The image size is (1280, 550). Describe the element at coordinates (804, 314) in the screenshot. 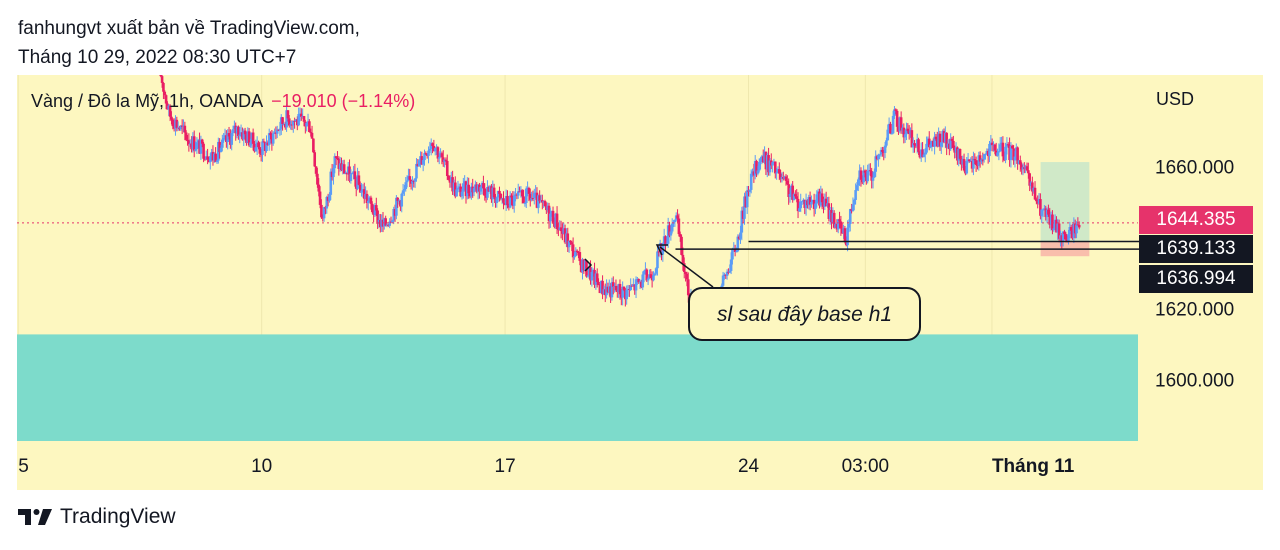

I see `annotation-callout: sl sau đây base h1` at that location.